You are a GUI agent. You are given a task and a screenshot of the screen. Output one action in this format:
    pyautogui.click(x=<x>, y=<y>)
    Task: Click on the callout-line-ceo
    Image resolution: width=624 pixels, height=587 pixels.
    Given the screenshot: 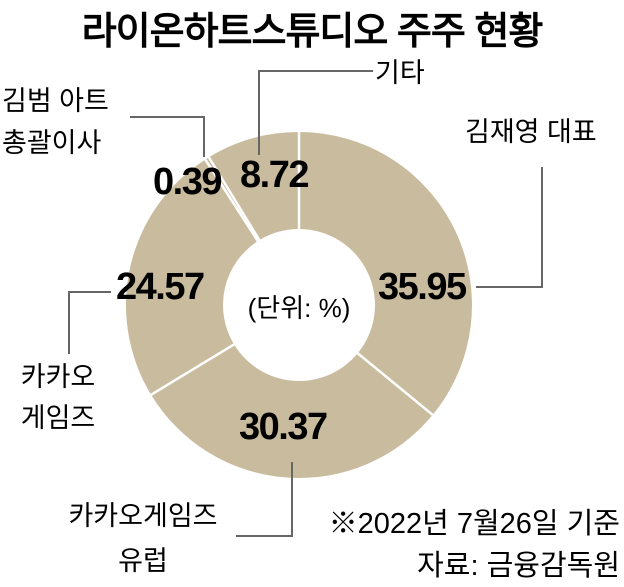 What is the action you would take?
    pyautogui.click(x=509, y=227)
    